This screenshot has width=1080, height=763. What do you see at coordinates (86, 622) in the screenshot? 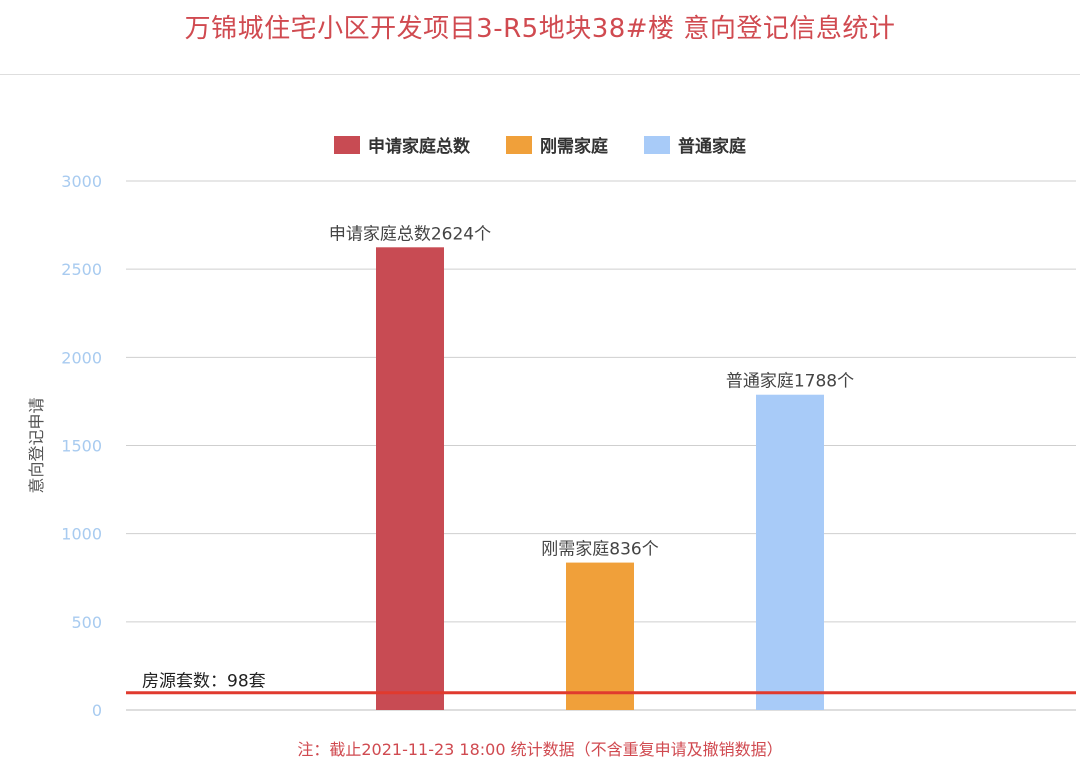
I see `y-tick-label-500: 500` at bounding box center [86, 622].